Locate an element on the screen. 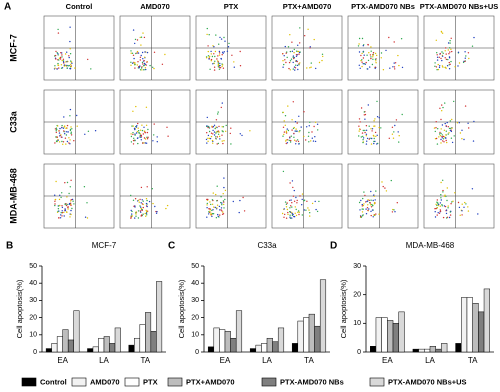  legend-swatch is located at coordinates (269, 382).